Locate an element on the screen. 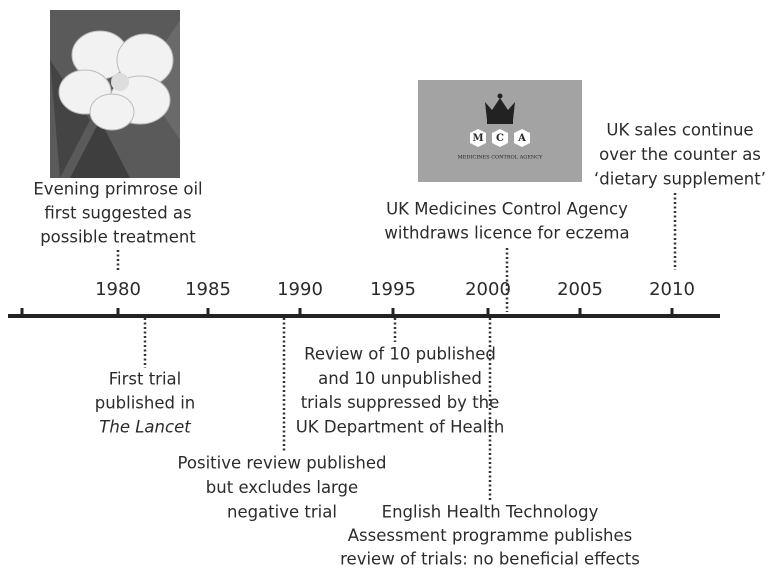  event-text: ‘dietary supplement’ is located at coordinates (680, 179).